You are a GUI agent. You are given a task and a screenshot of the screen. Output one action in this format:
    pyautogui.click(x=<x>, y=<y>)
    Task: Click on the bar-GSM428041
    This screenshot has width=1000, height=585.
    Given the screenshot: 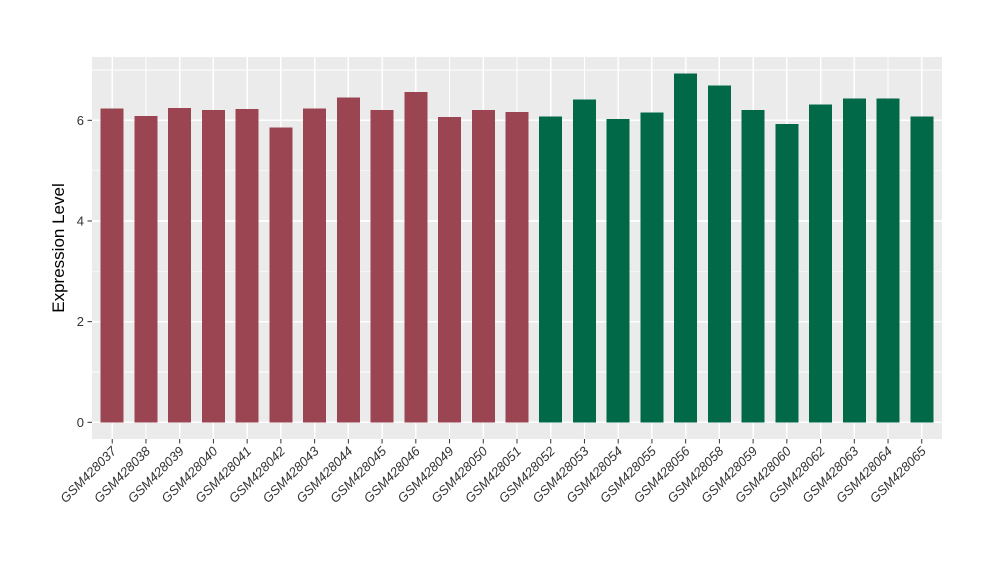 What is the action you would take?
    pyautogui.click(x=247, y=266)
    